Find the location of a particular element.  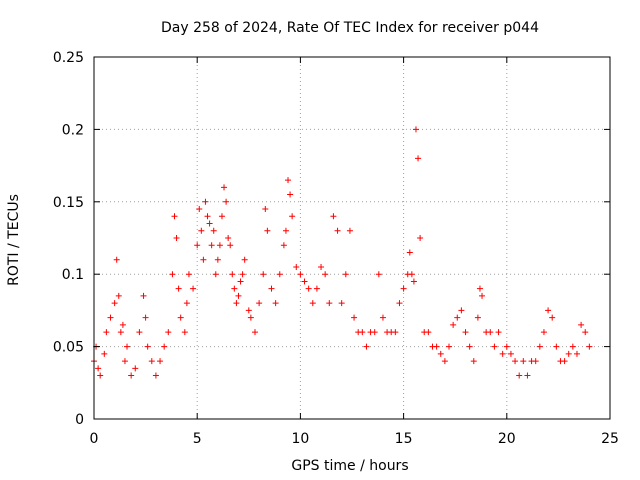

x-tick-label: 5 is located at coordinates (197, 439).